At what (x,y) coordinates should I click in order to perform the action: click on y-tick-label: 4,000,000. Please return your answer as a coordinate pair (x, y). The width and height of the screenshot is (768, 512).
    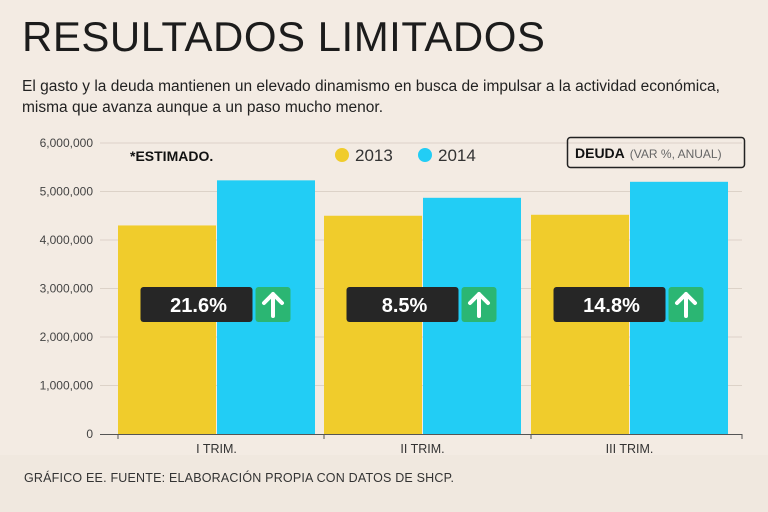
    Looking at the image, I should click on (67, 240).